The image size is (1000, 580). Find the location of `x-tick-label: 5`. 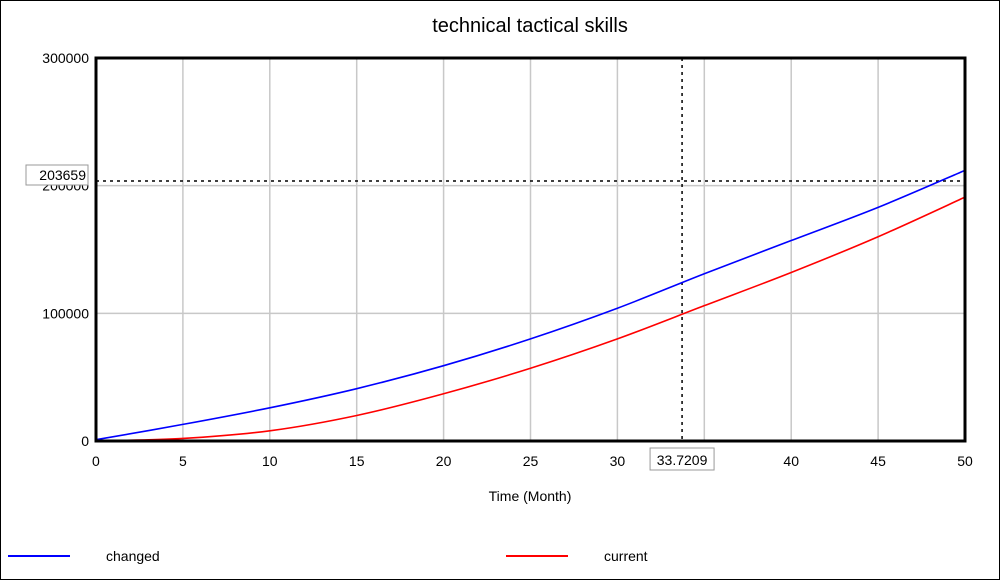

x-tick-label: 5 is located at coordinates (183, 461).